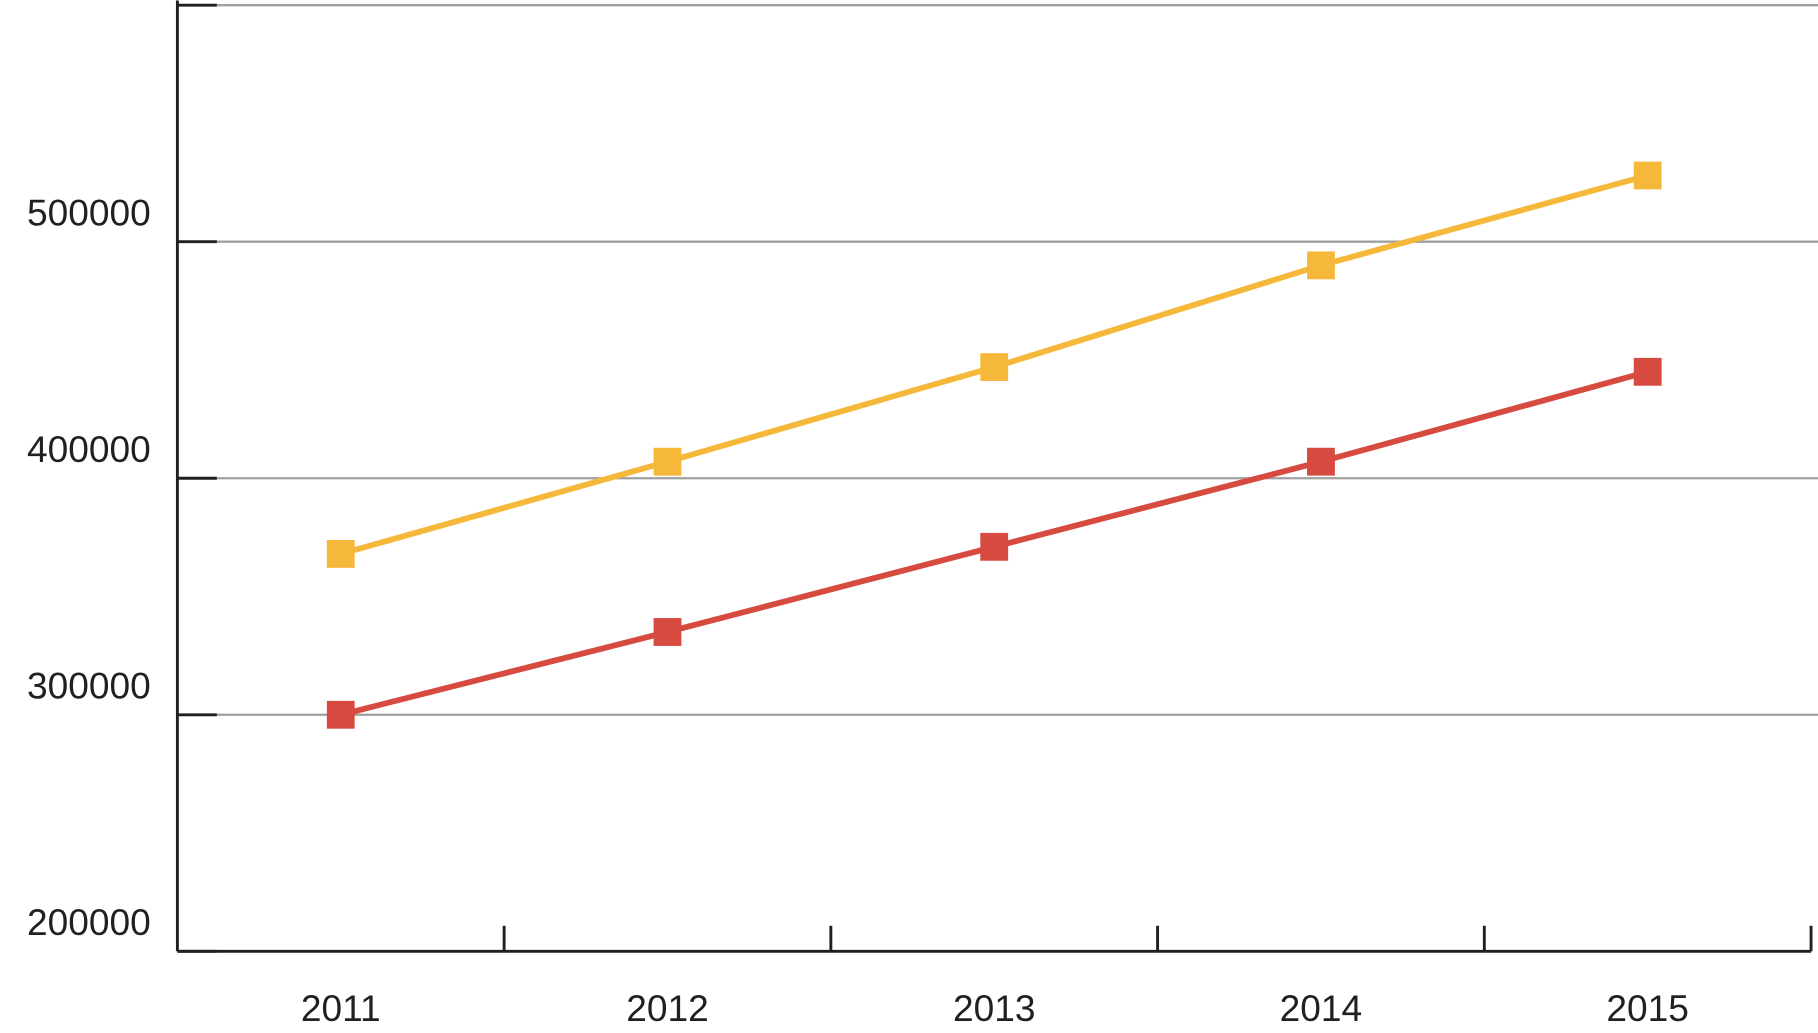 This screenshot has width=1818, height=1033. What do you see at coordinates (89, 922) in the screenshot?
I see `y-tick-label: 200000` at bounding box center [89, 922].